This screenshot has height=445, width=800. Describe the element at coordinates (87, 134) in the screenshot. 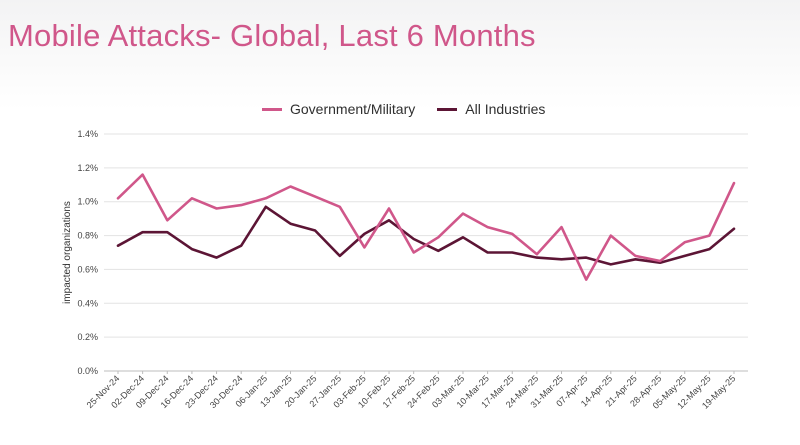

I see `y-tick-label: 1.4%` at that location.